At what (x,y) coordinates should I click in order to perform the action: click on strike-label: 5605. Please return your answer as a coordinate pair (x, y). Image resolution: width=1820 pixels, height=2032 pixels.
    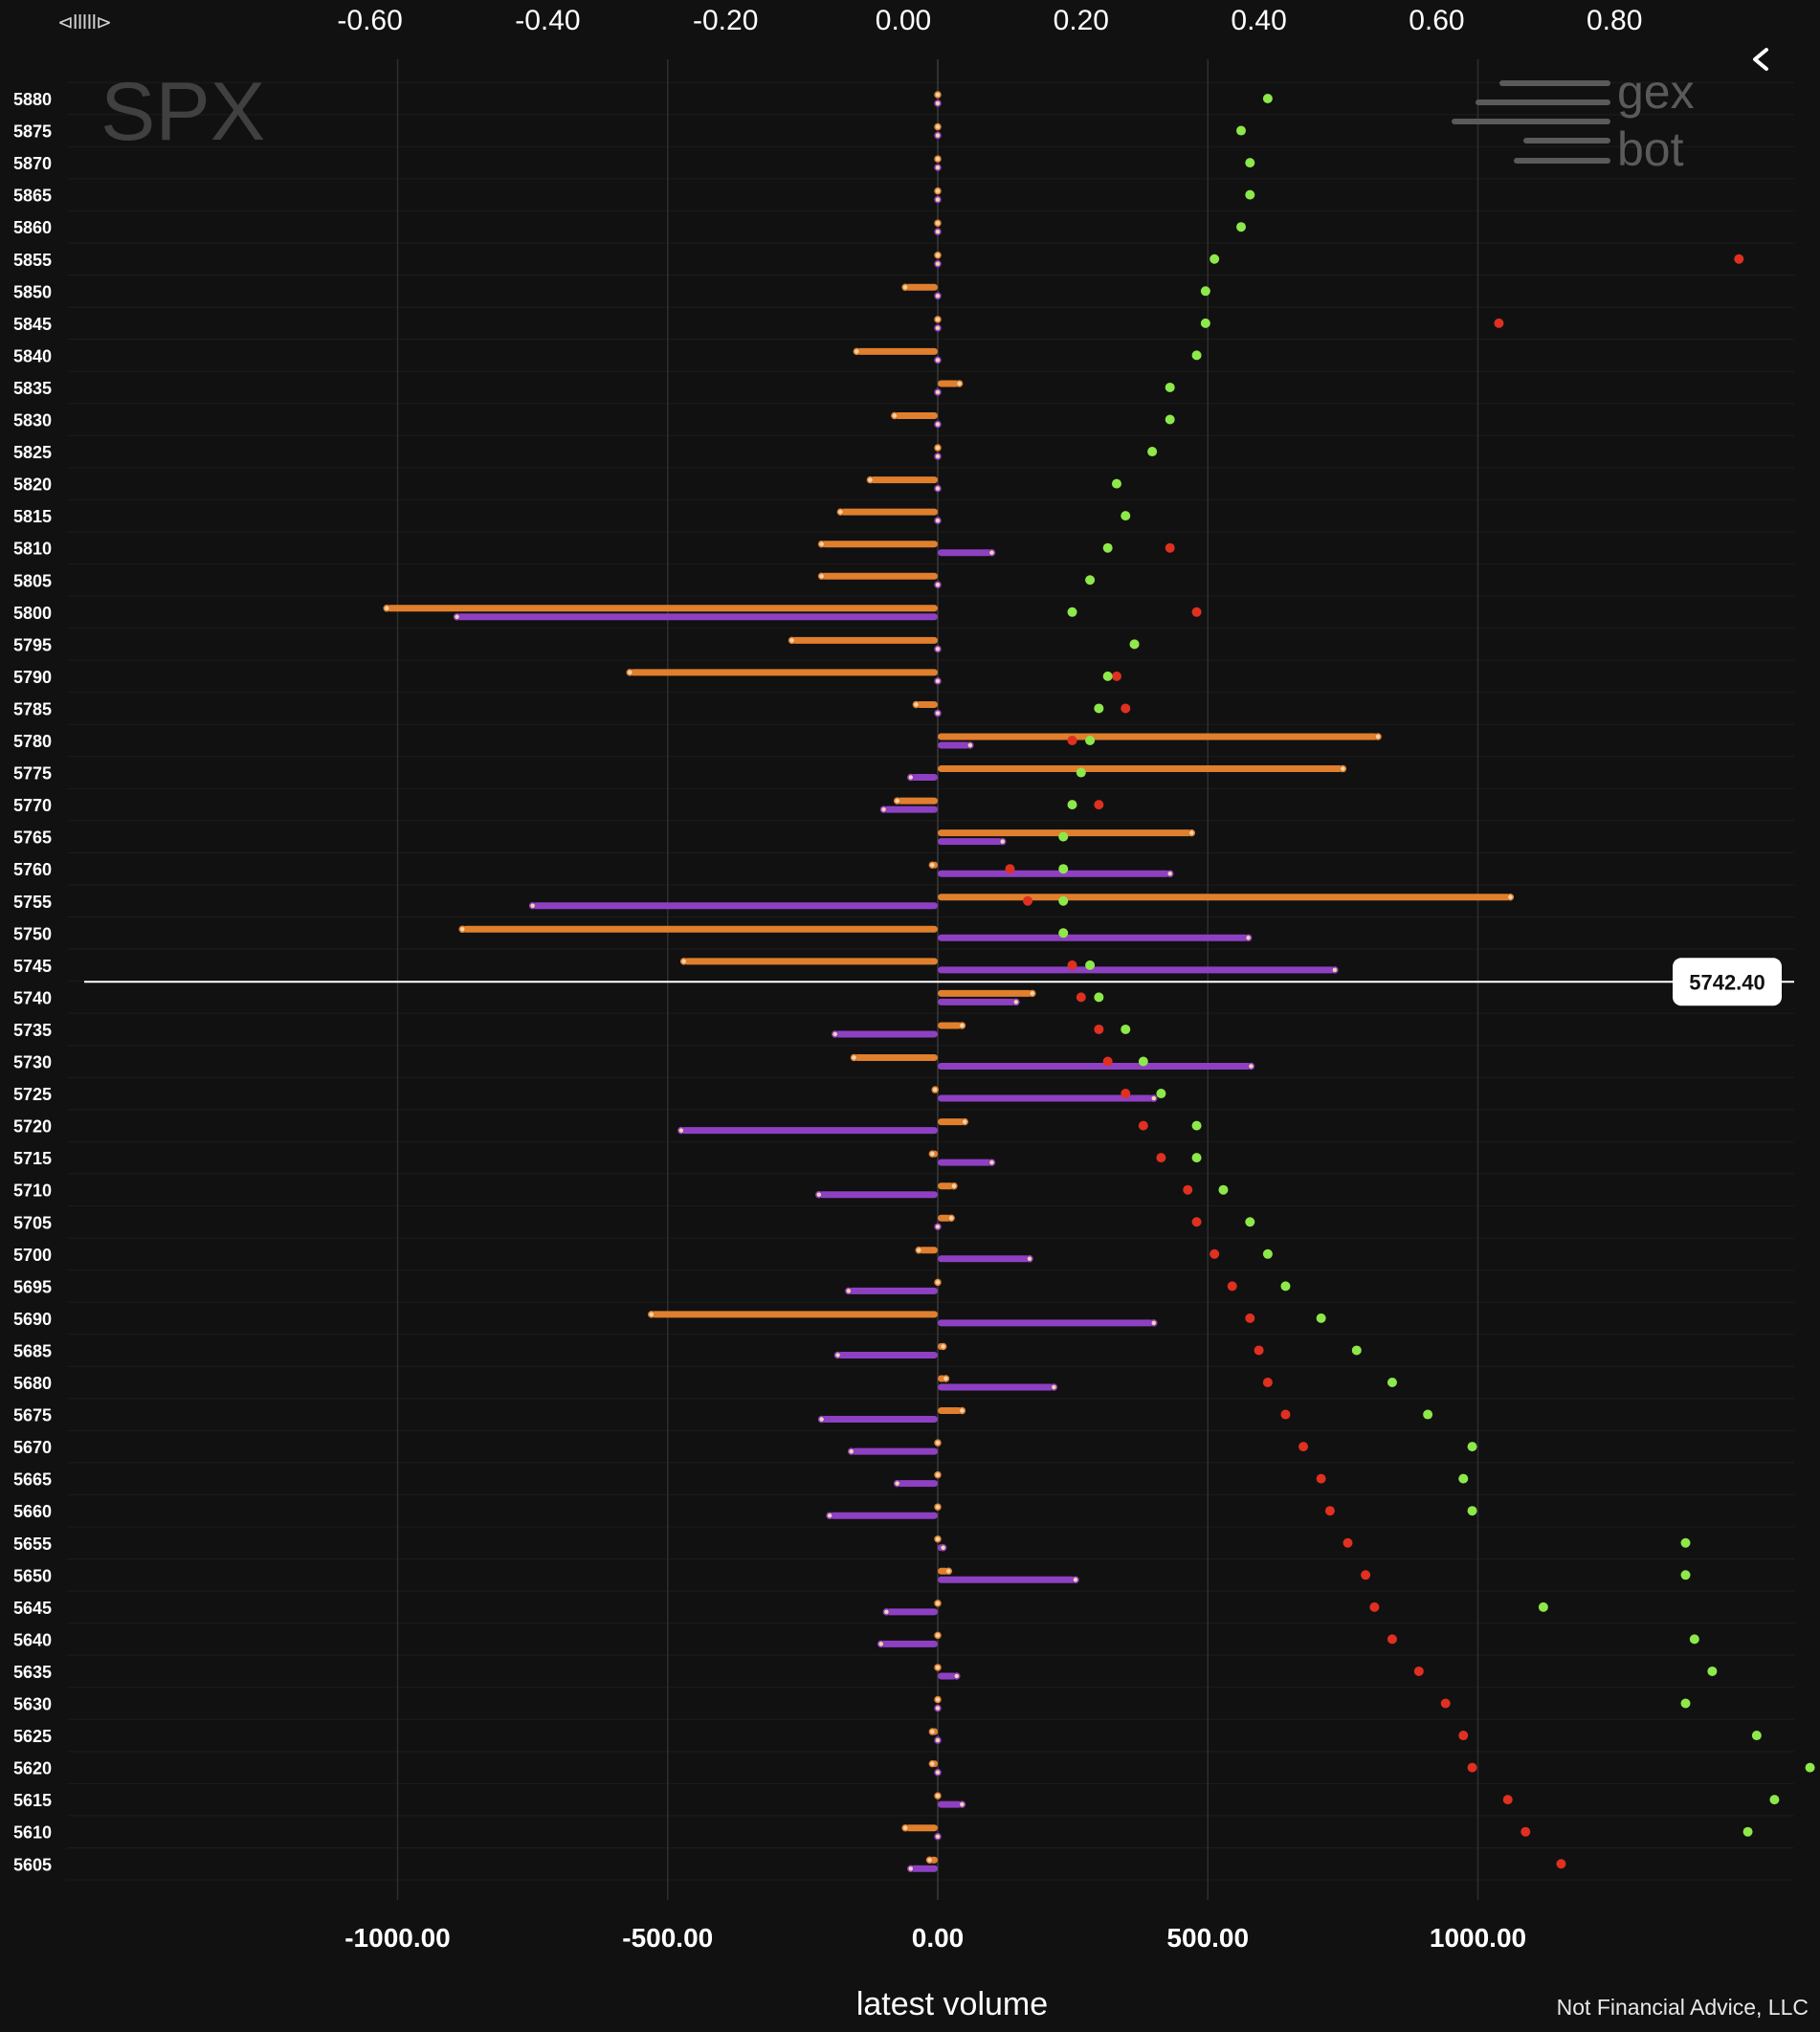
    Looking at the image, I should click on (32, 1864).